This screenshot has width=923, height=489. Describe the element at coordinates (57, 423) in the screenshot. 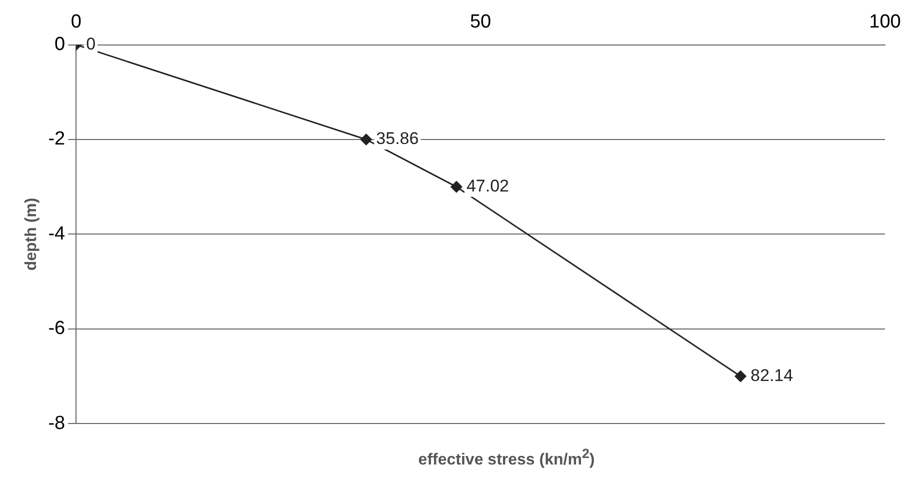

I see `y-tick-label: -8` at that location.